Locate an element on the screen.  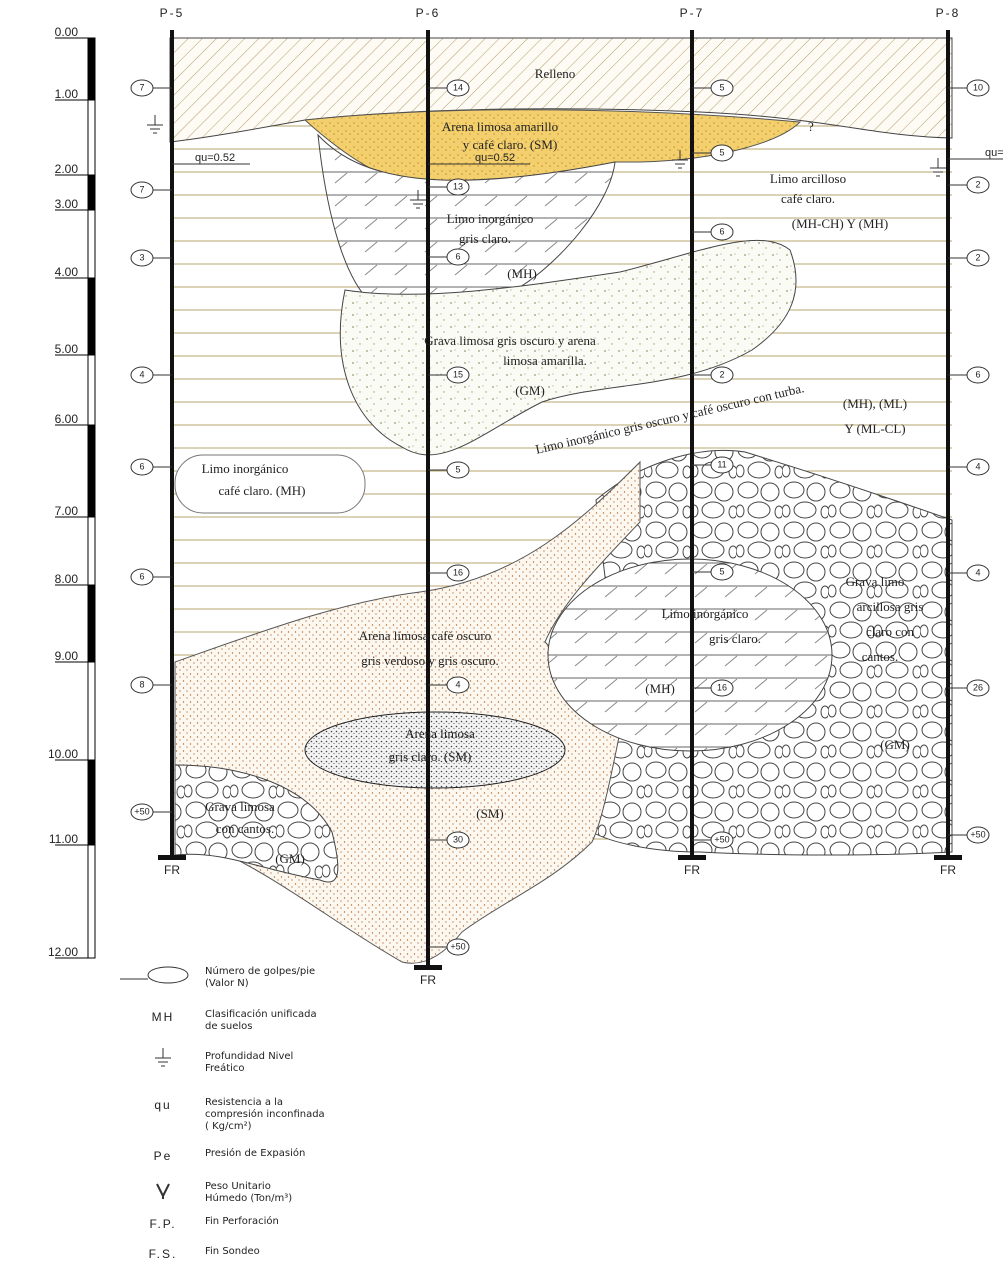
layer-label: claro con is located at coordinates (890, 631).